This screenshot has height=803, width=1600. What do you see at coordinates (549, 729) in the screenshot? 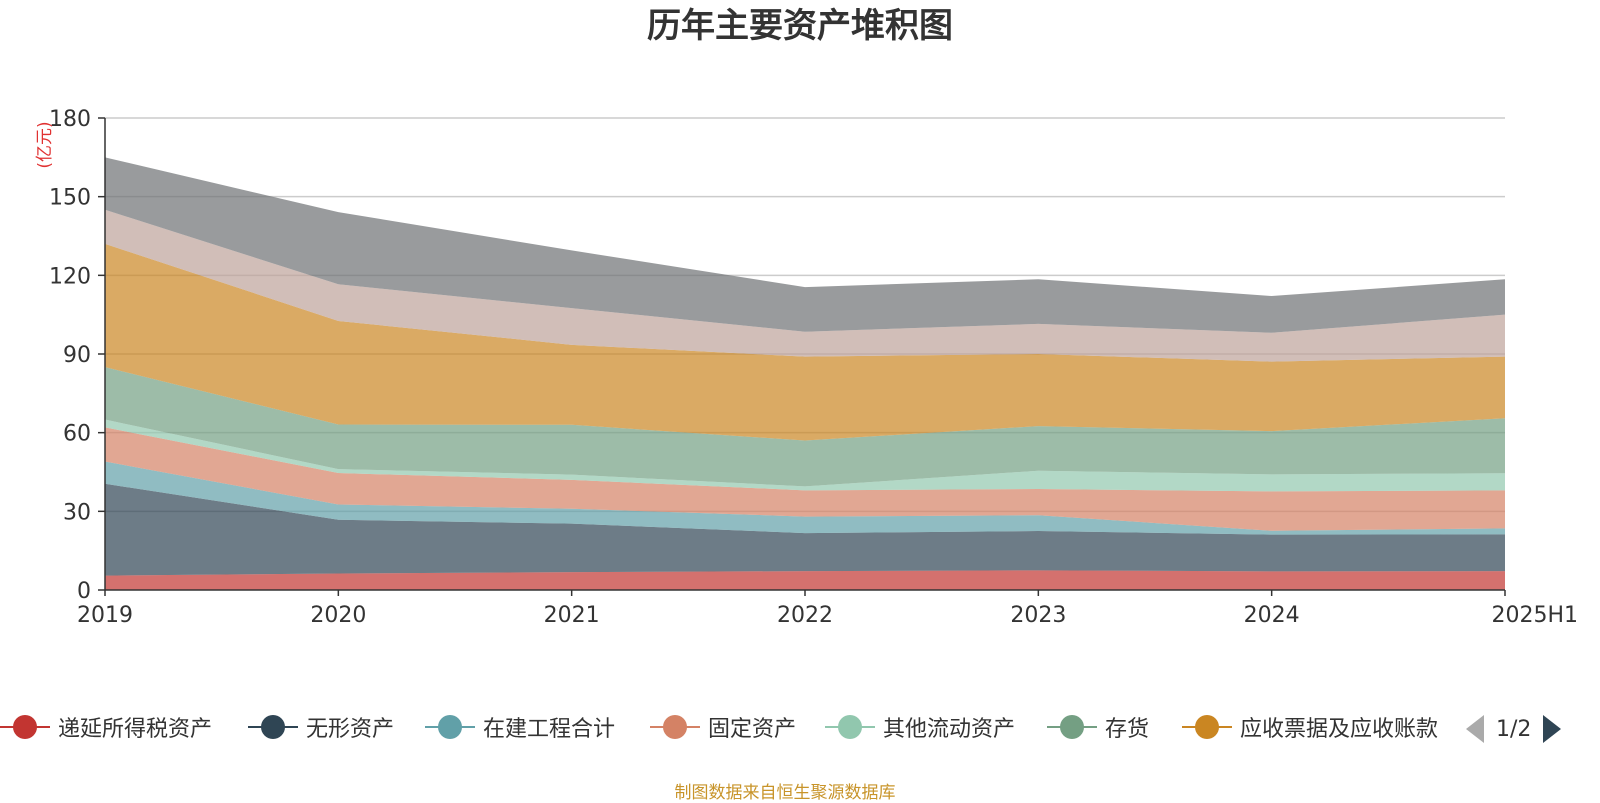
I see `legend-label: 在建工程合计` at bounding box center [549, 729].